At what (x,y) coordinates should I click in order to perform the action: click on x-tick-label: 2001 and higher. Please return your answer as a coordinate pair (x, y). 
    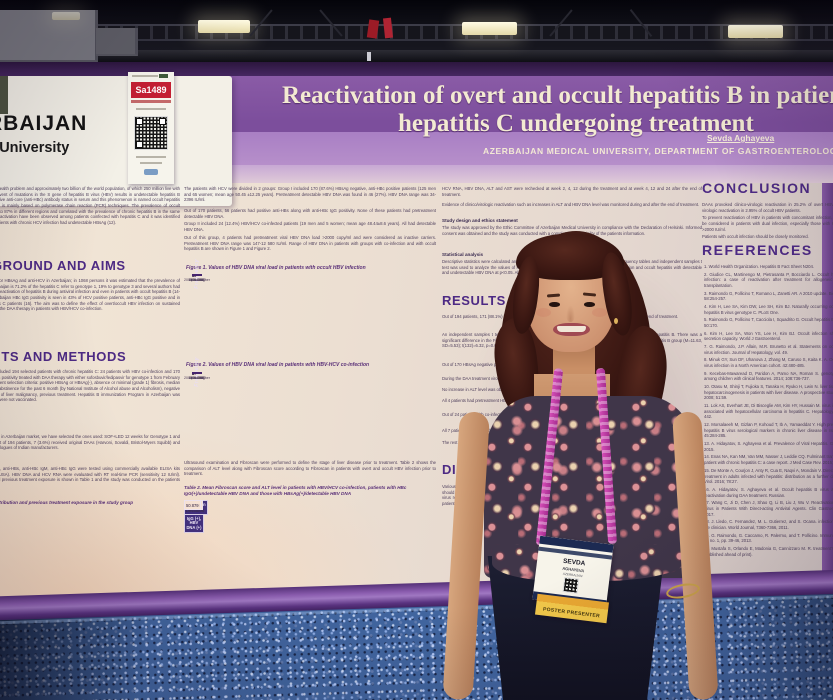
    Looking at the image, I should click on (197, 377).